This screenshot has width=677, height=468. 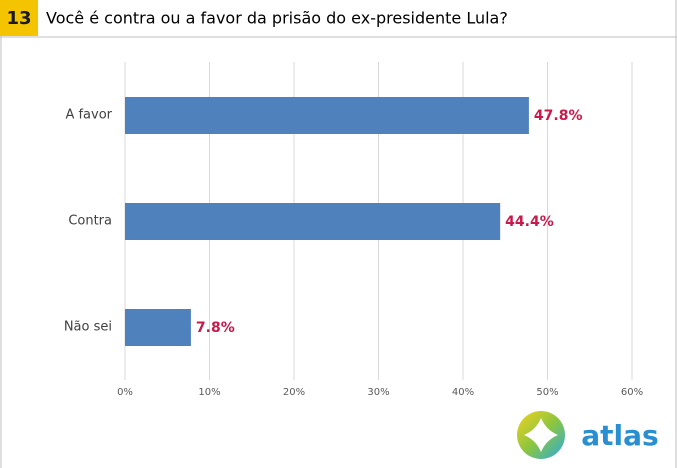 What do you see at coordinates (88, 115) in the screenshot?
I see `y-tick-label: A favor` at bounding box center [88, 115].